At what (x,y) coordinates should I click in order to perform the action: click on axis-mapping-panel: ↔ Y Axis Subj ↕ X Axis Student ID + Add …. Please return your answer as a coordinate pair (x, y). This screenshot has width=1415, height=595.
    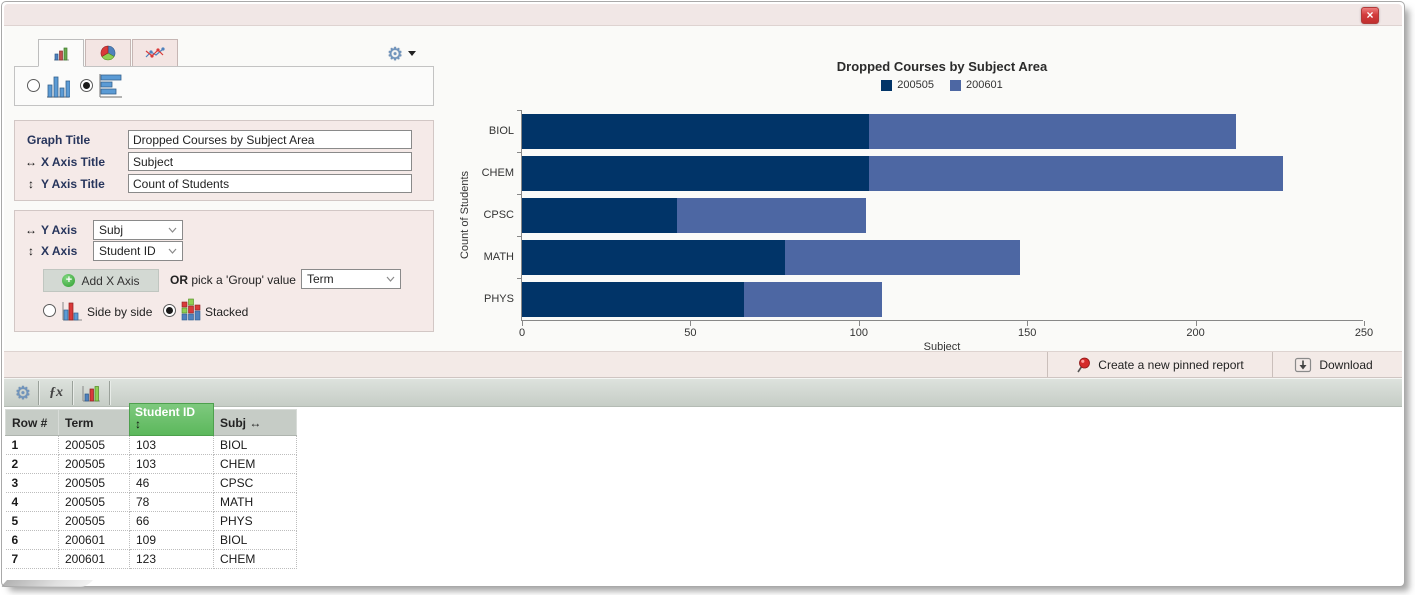
    Looking at the image, I should click on (224, 271).